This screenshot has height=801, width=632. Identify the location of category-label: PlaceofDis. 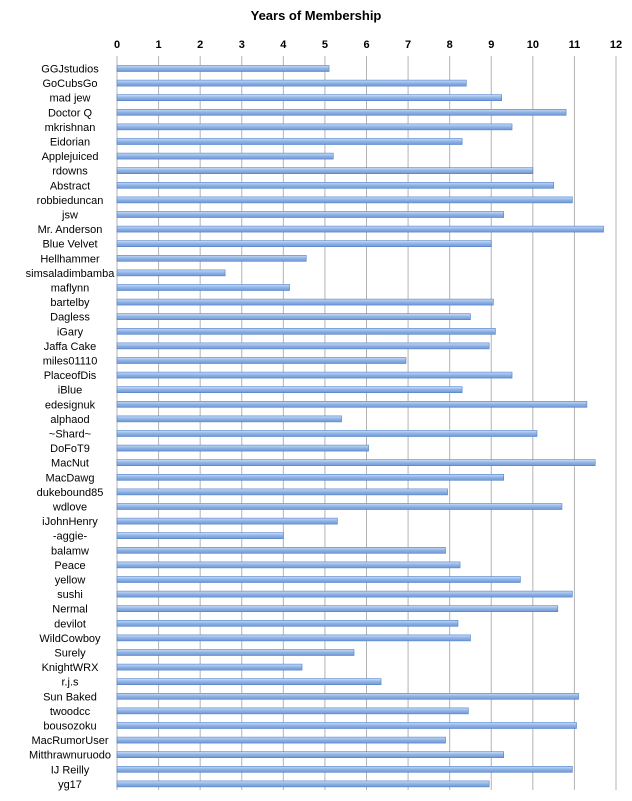
(70, 376).